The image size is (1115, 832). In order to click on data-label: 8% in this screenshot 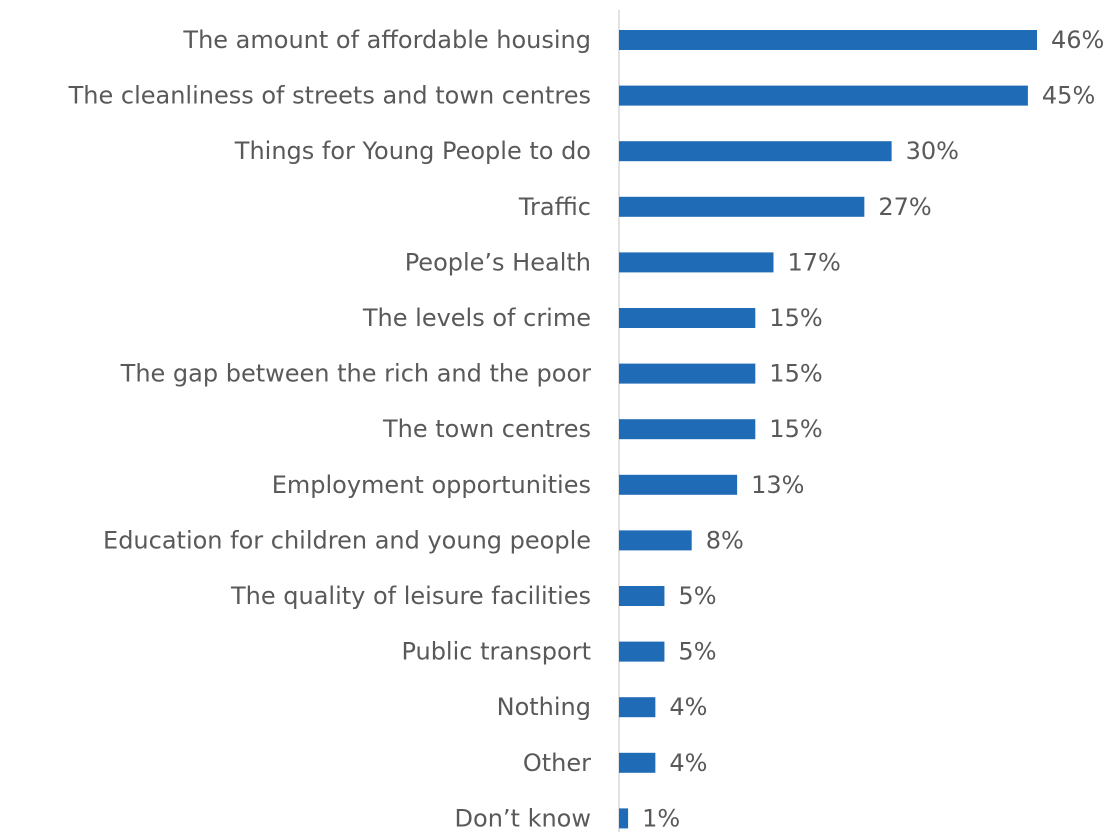, I will do `click(725, 540)`.